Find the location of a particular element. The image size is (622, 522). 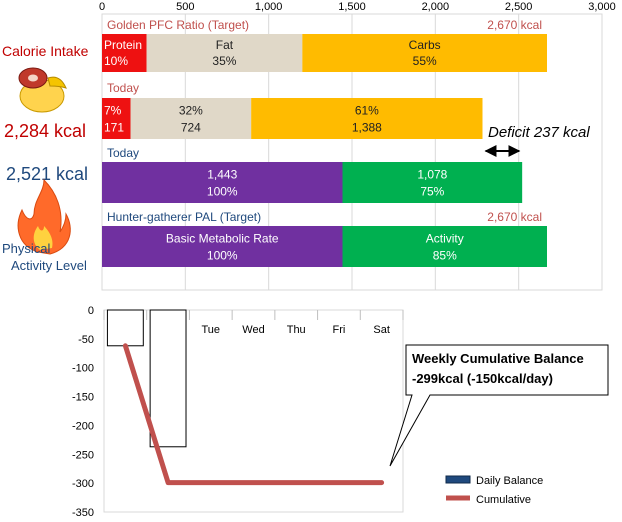

segment-label-top: Basic Metabolic Rate is located at coordinates (222, 238).